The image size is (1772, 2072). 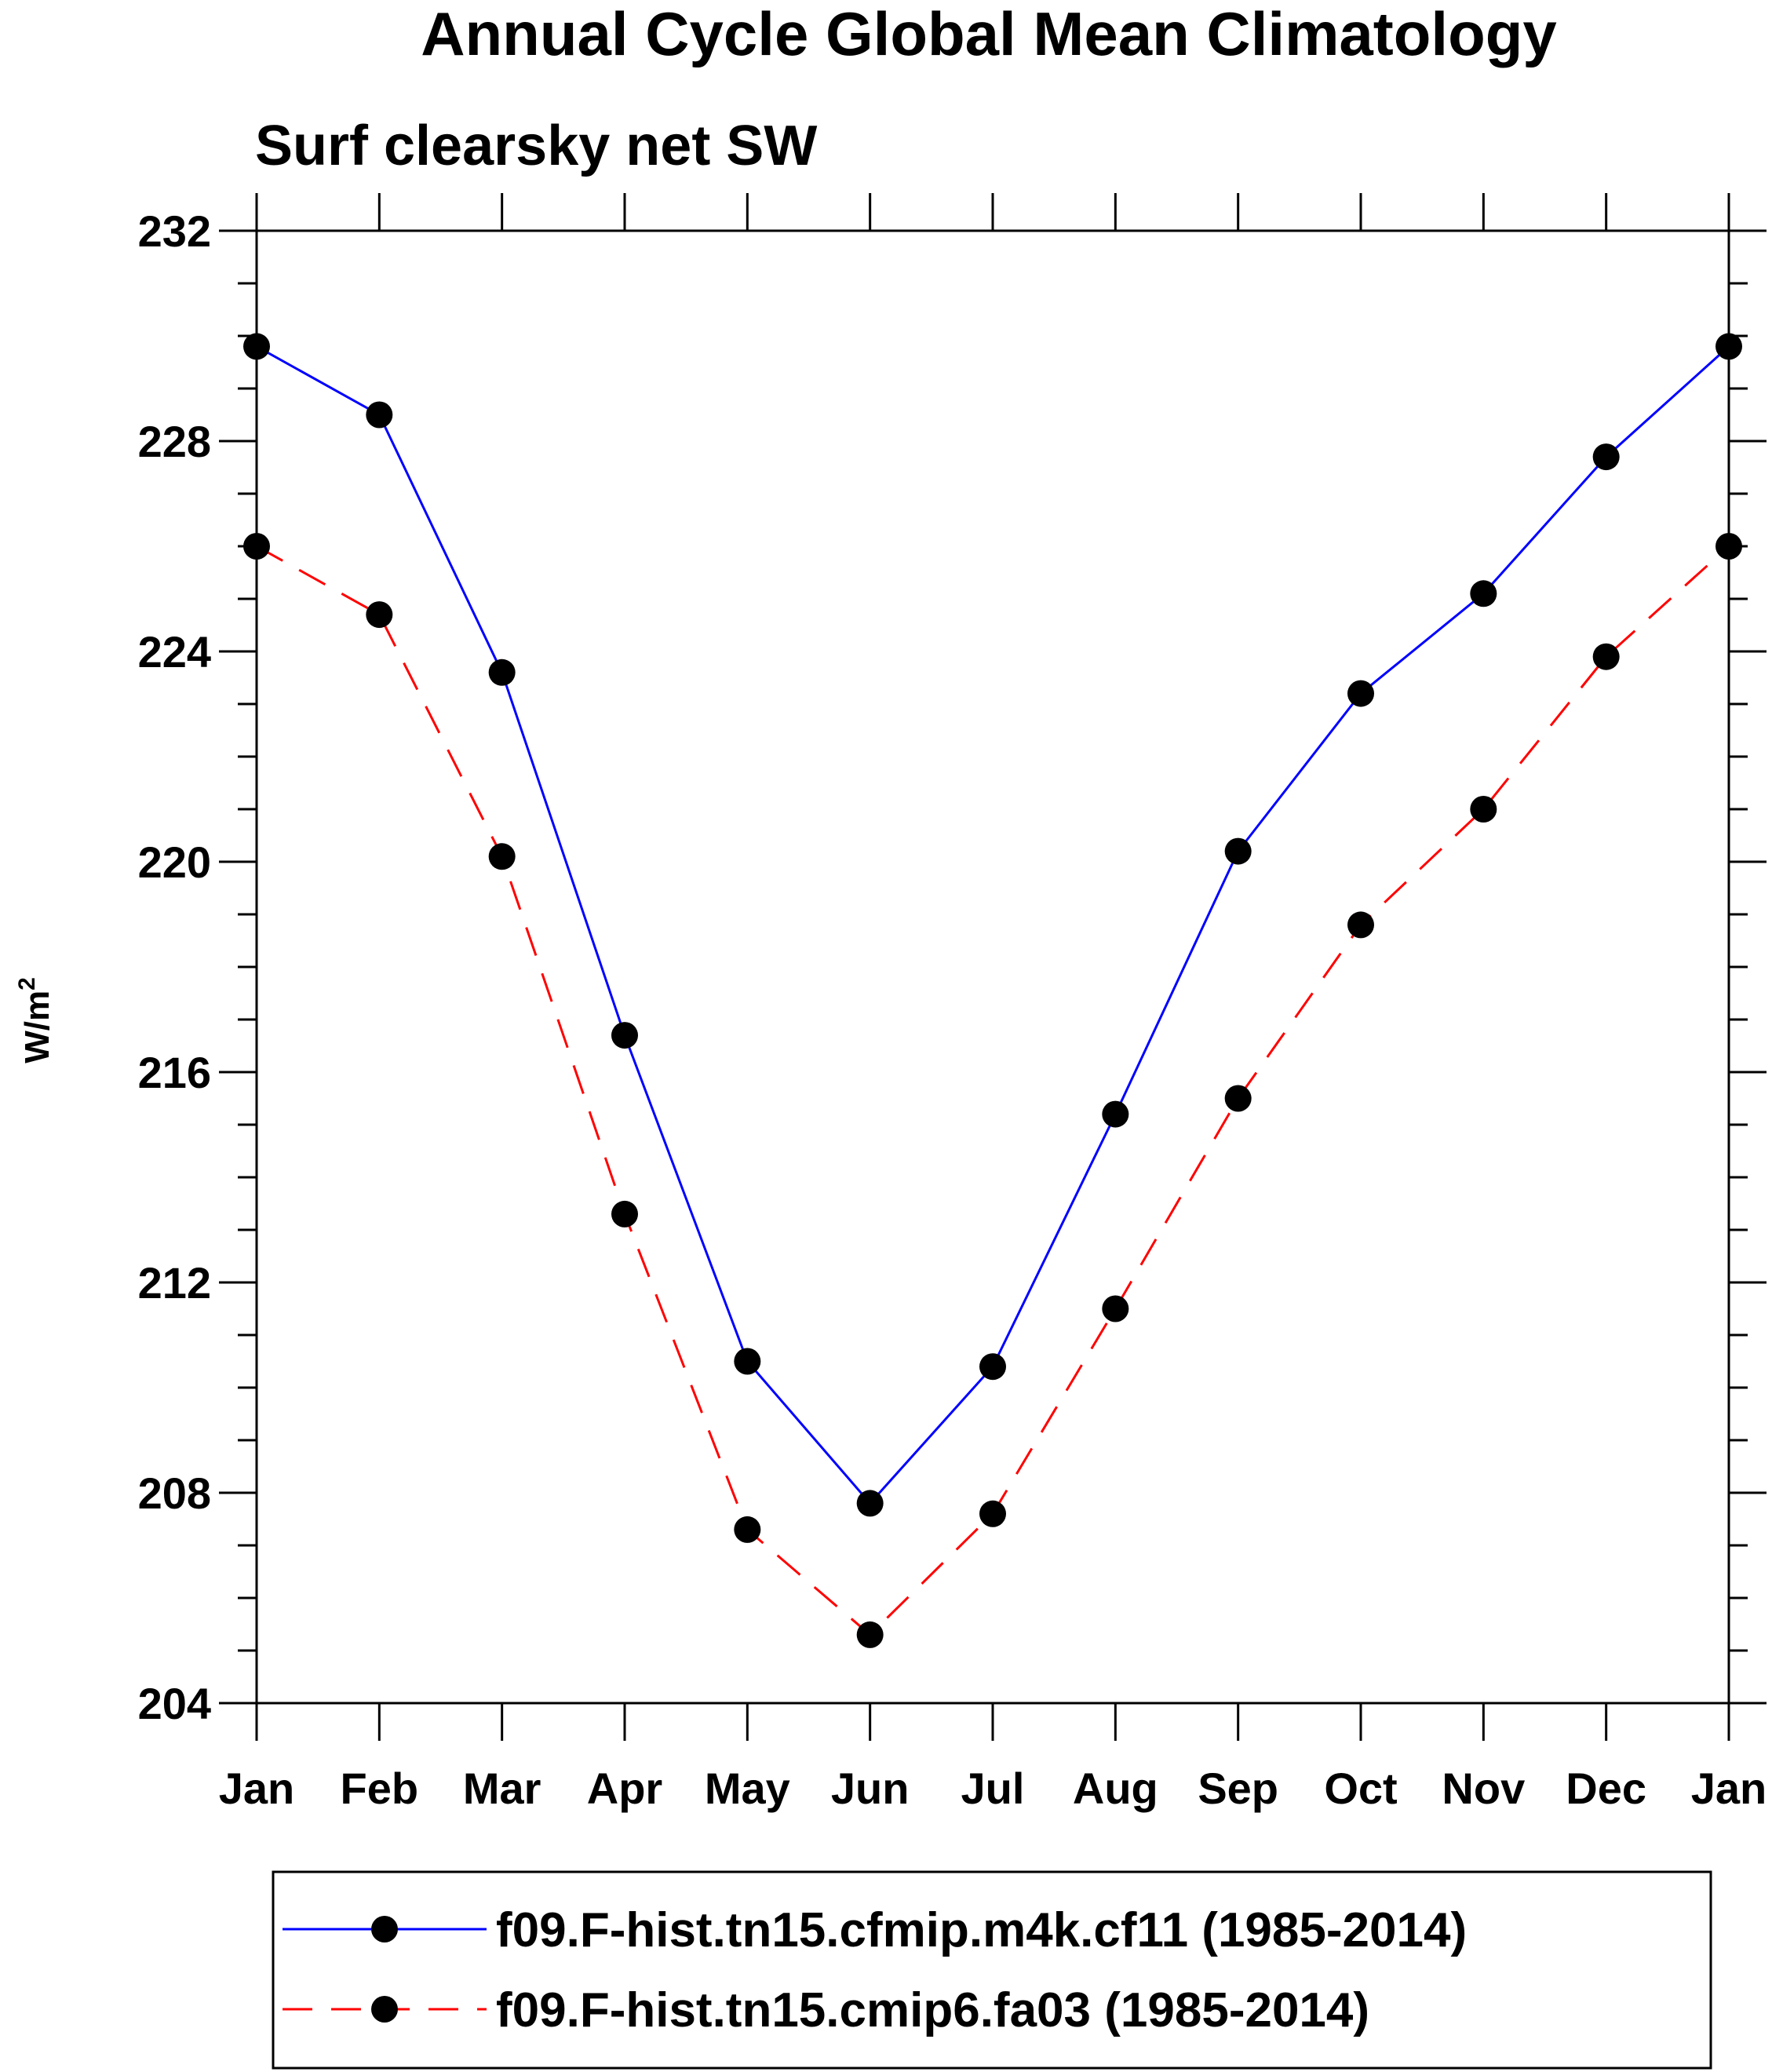 What do you see at coordinates (932, 2010) in the screenshot?
I see `legend-label-series-2: f09.F-hist.tn15.cmip6.fa03 (1985-2014)` at bounding box center [932, 2010].